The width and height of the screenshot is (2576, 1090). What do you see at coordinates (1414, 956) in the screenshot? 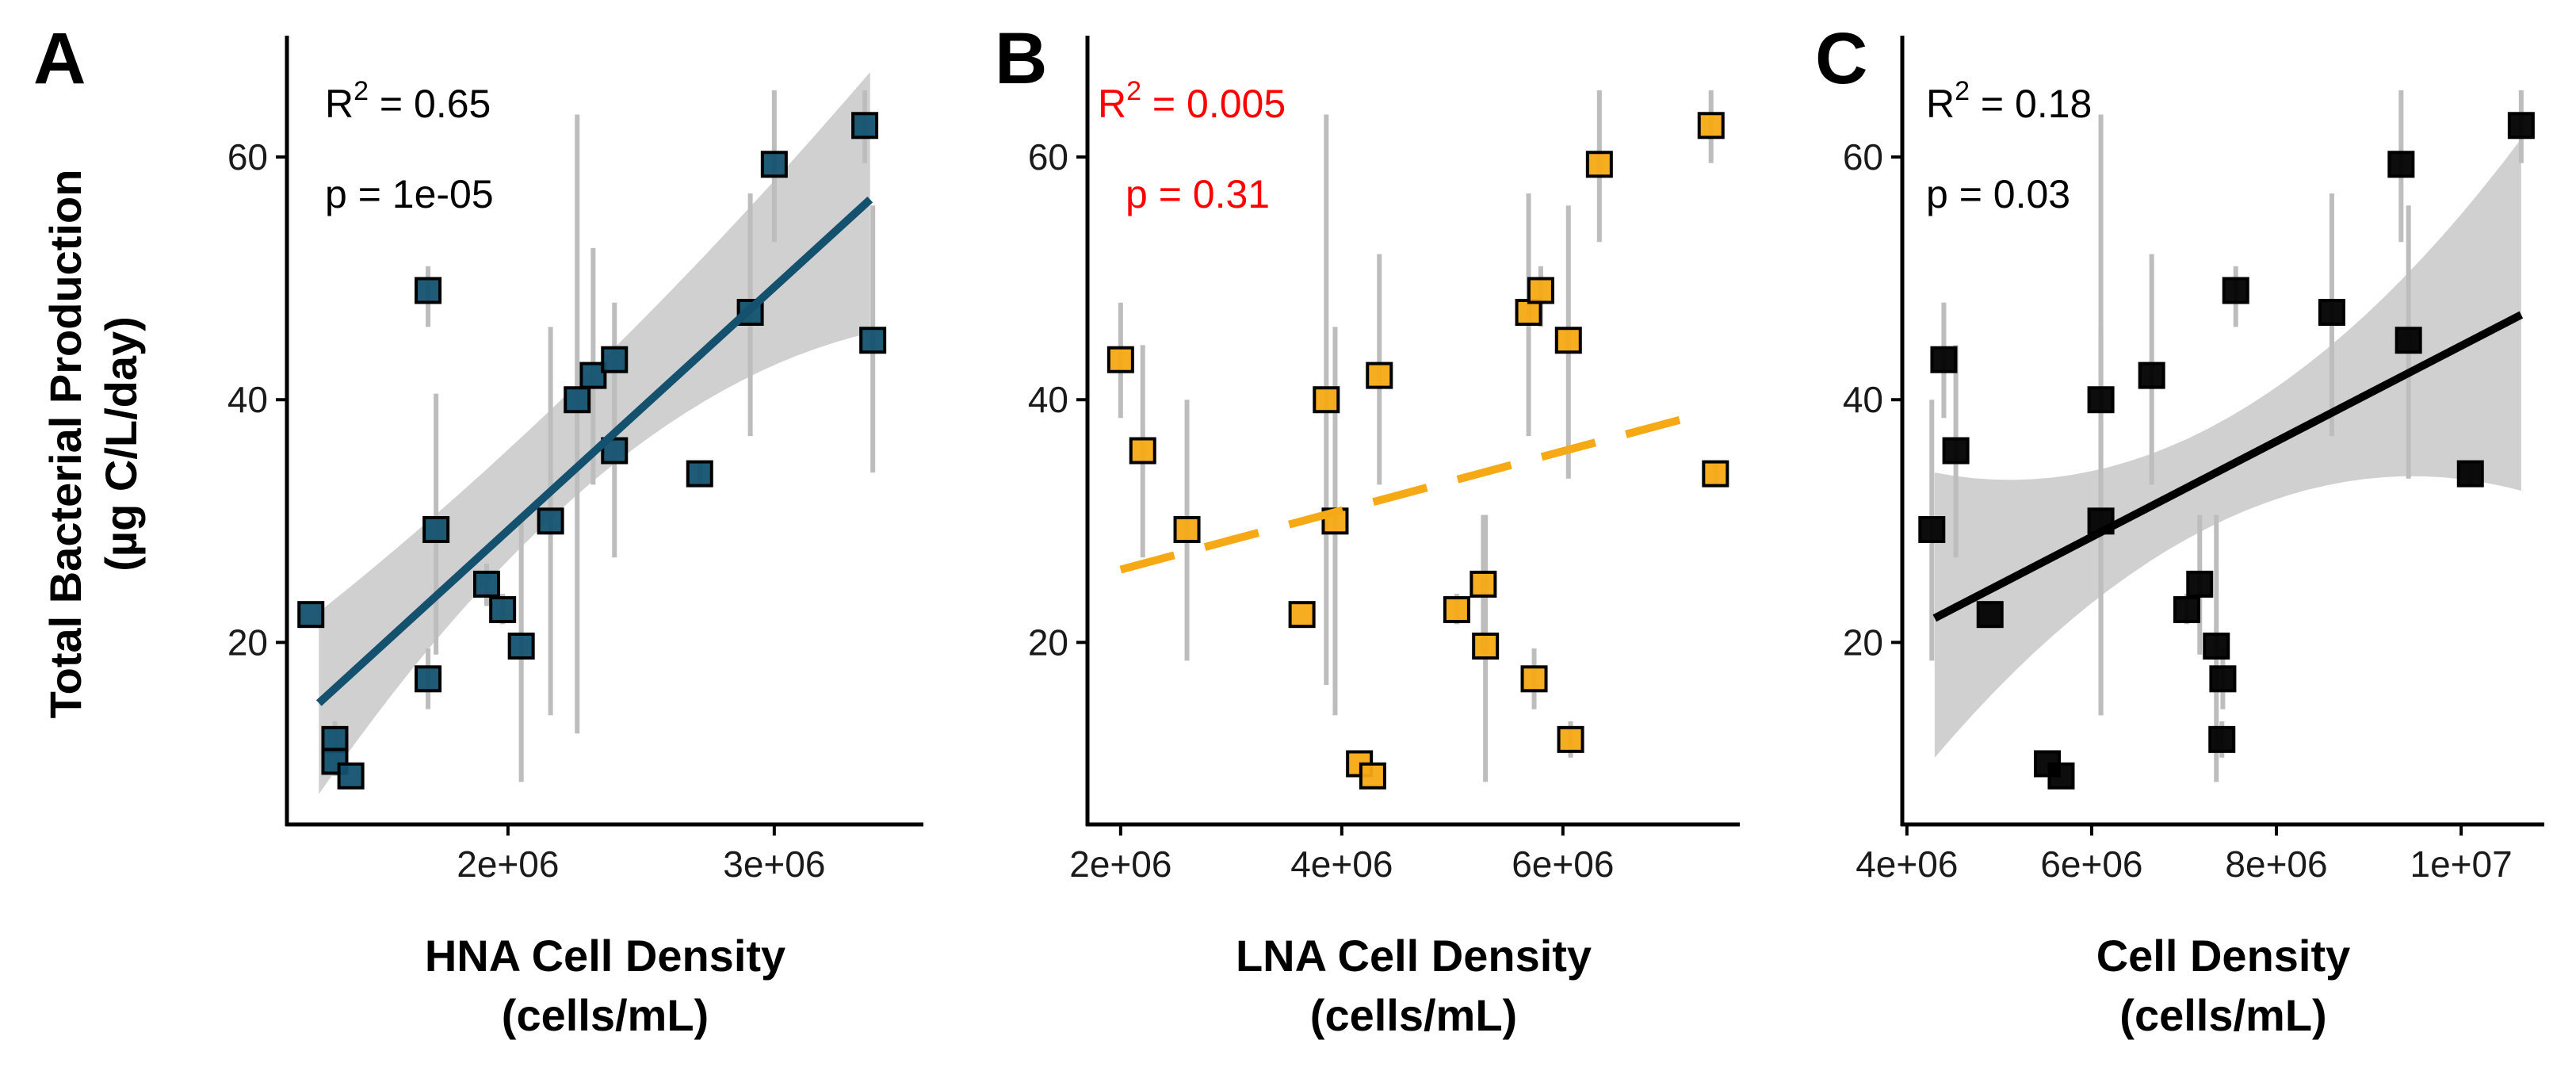
I see `x-axis-title-line1: LNA Cell Density` at bounding box center [1414, 956].